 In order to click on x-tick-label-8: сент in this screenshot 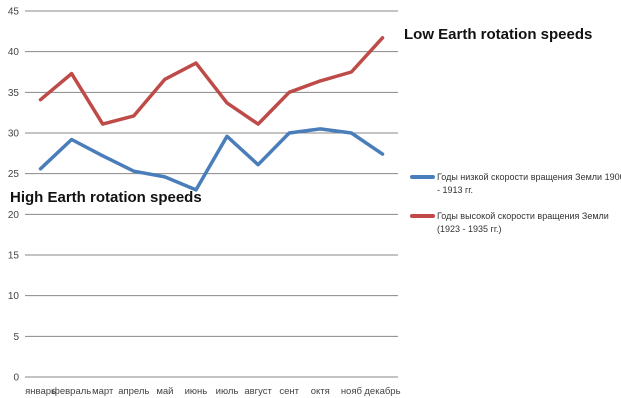, I will do `click(289, 391)`.